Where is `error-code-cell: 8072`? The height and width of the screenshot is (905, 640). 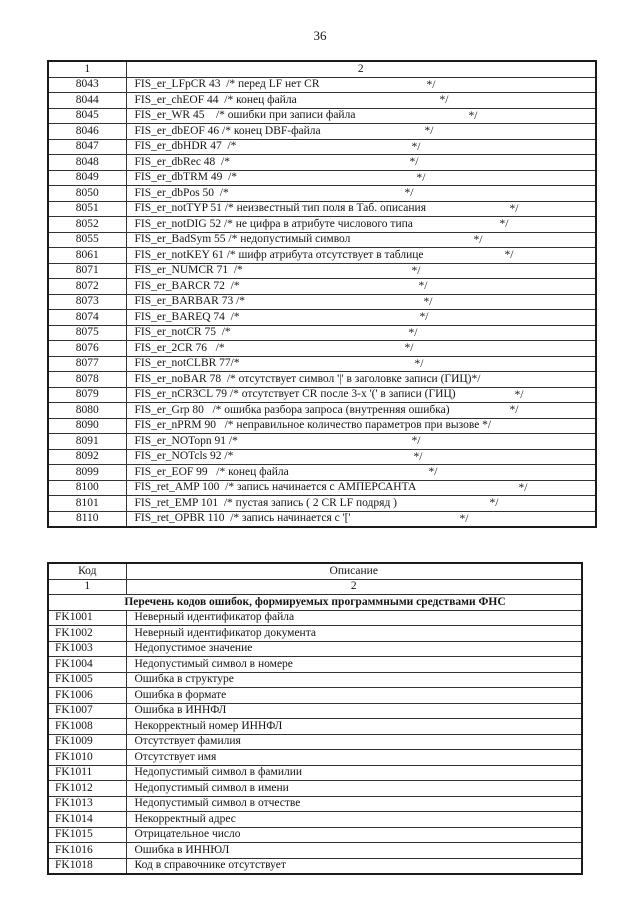
error-code-cell: 8072 is located at coordinates (87, 286).